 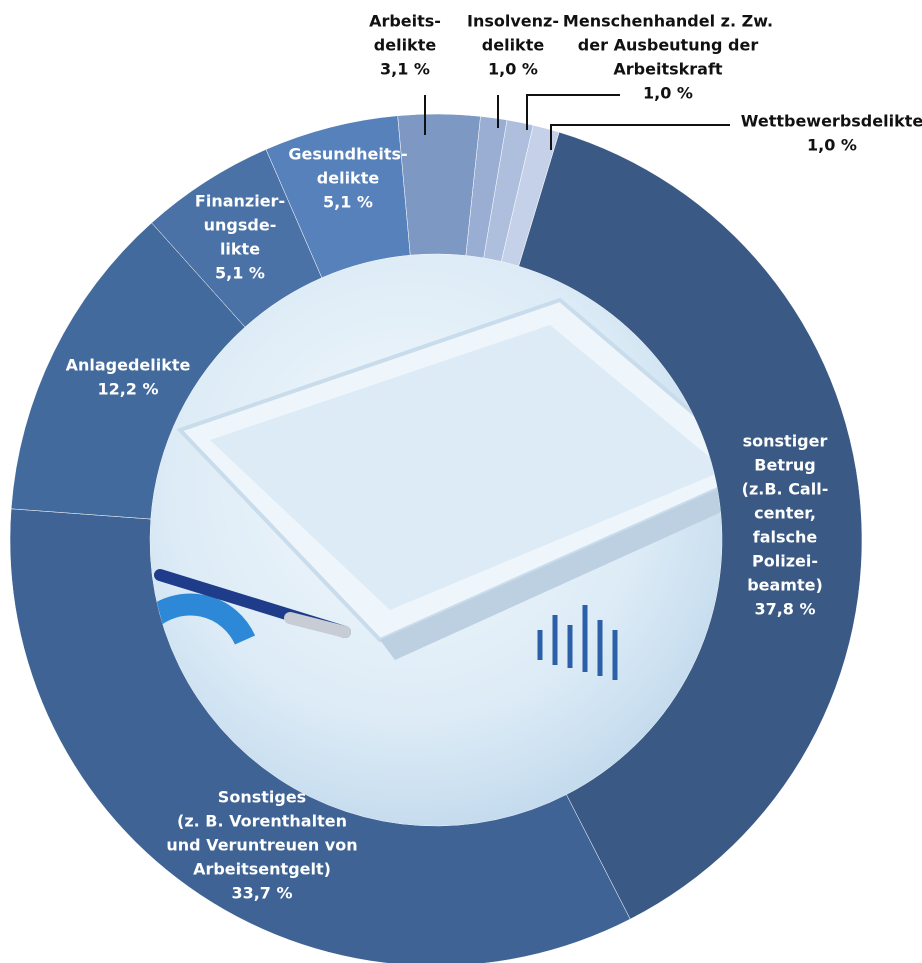 I want to click on value-label: 33,7 %, so click(x=261, y=893).